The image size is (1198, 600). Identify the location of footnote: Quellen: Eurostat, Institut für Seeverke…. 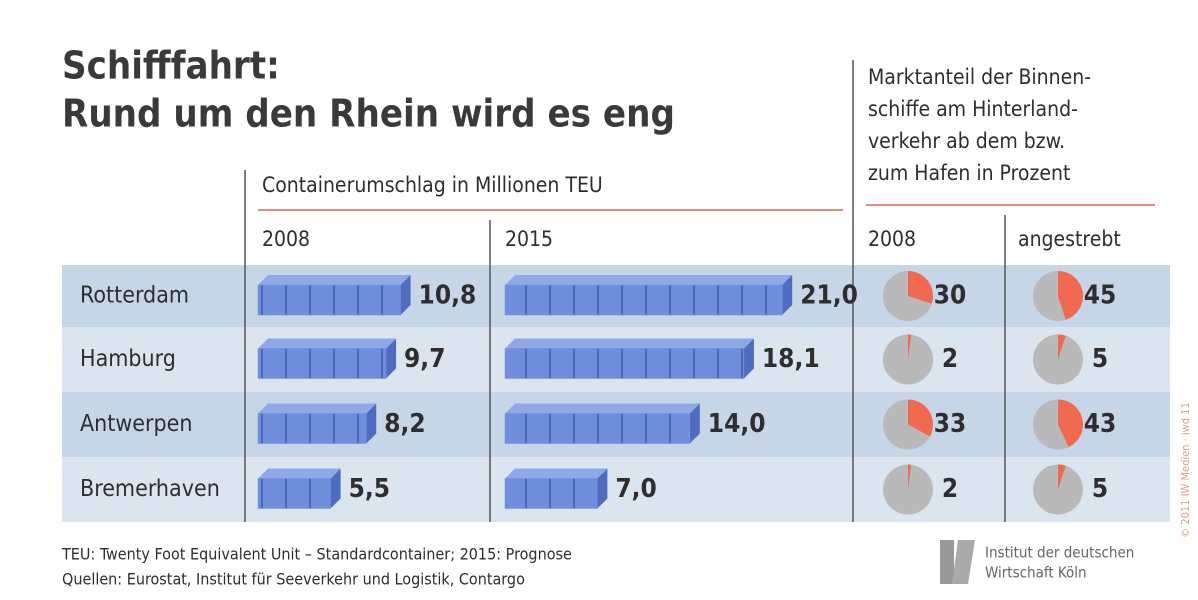
(293, 579).